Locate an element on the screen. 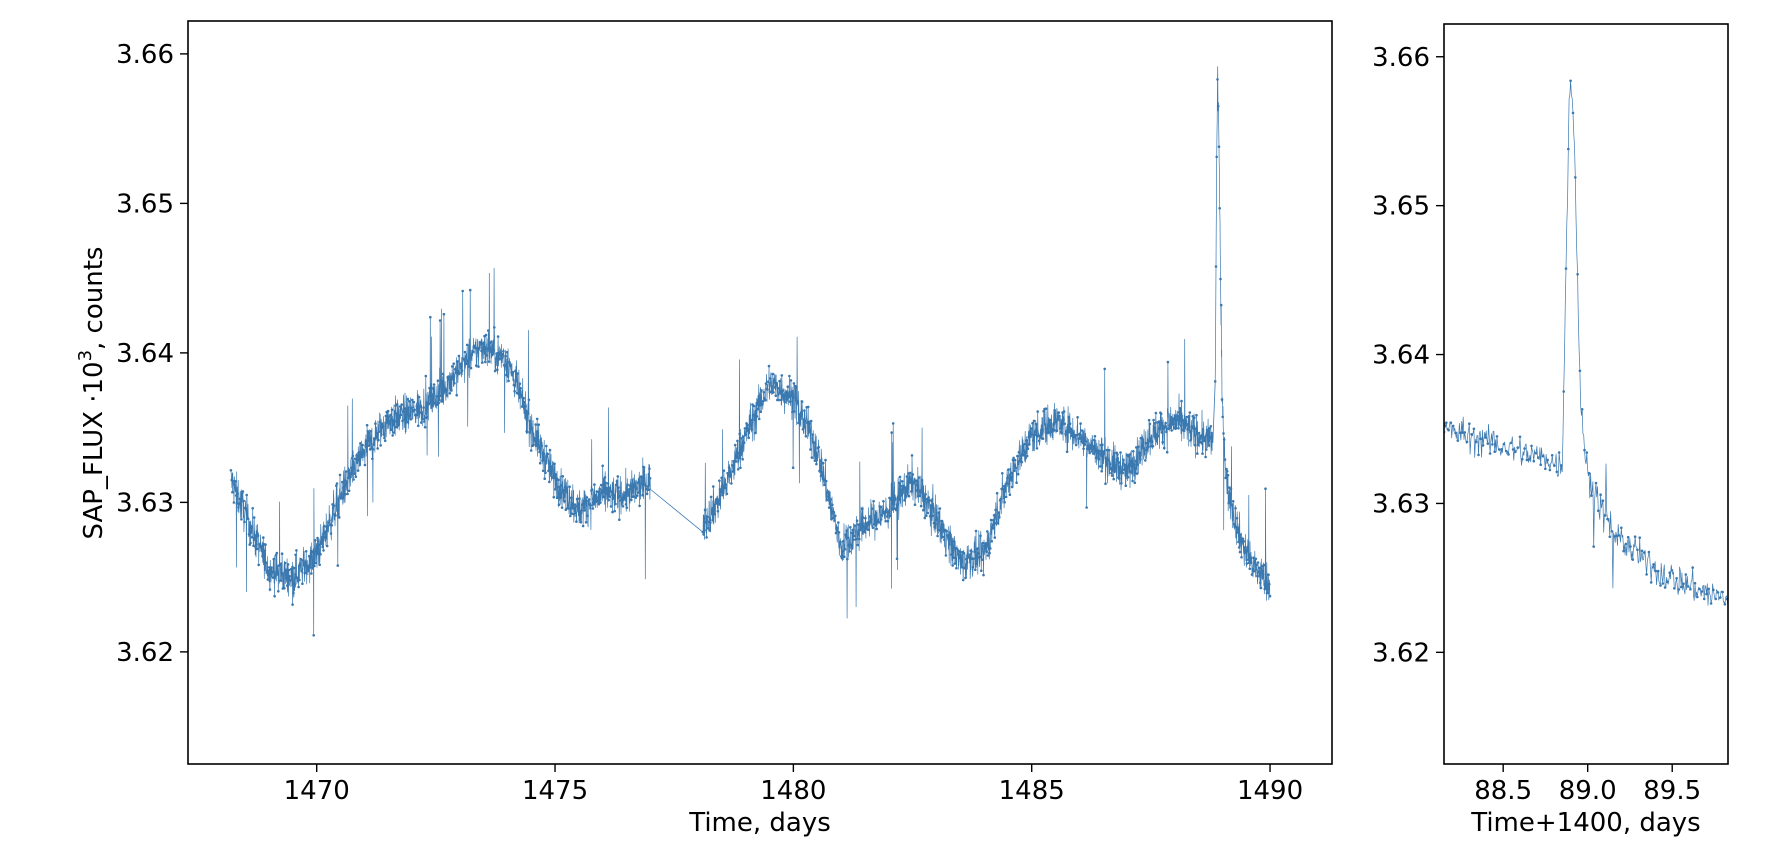 This screenshot has width=1790, height=858. main-series-markers is located at coordinates (1242, 338).